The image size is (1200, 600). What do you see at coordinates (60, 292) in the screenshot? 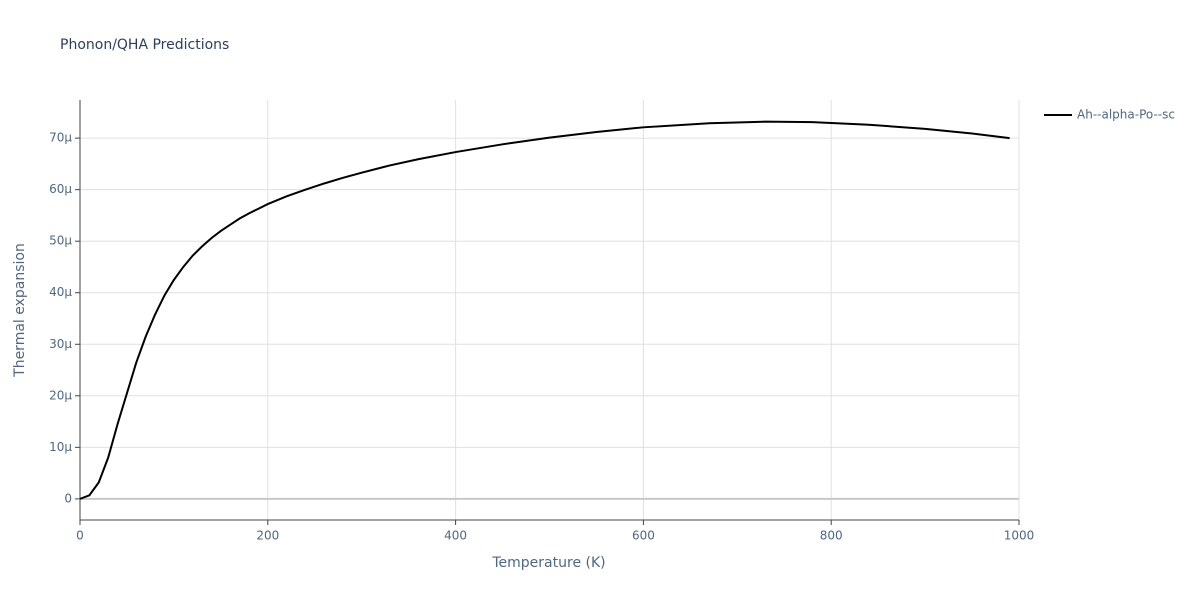
I see `y-tick-label: 40µ` at bounding box center [60, 292].